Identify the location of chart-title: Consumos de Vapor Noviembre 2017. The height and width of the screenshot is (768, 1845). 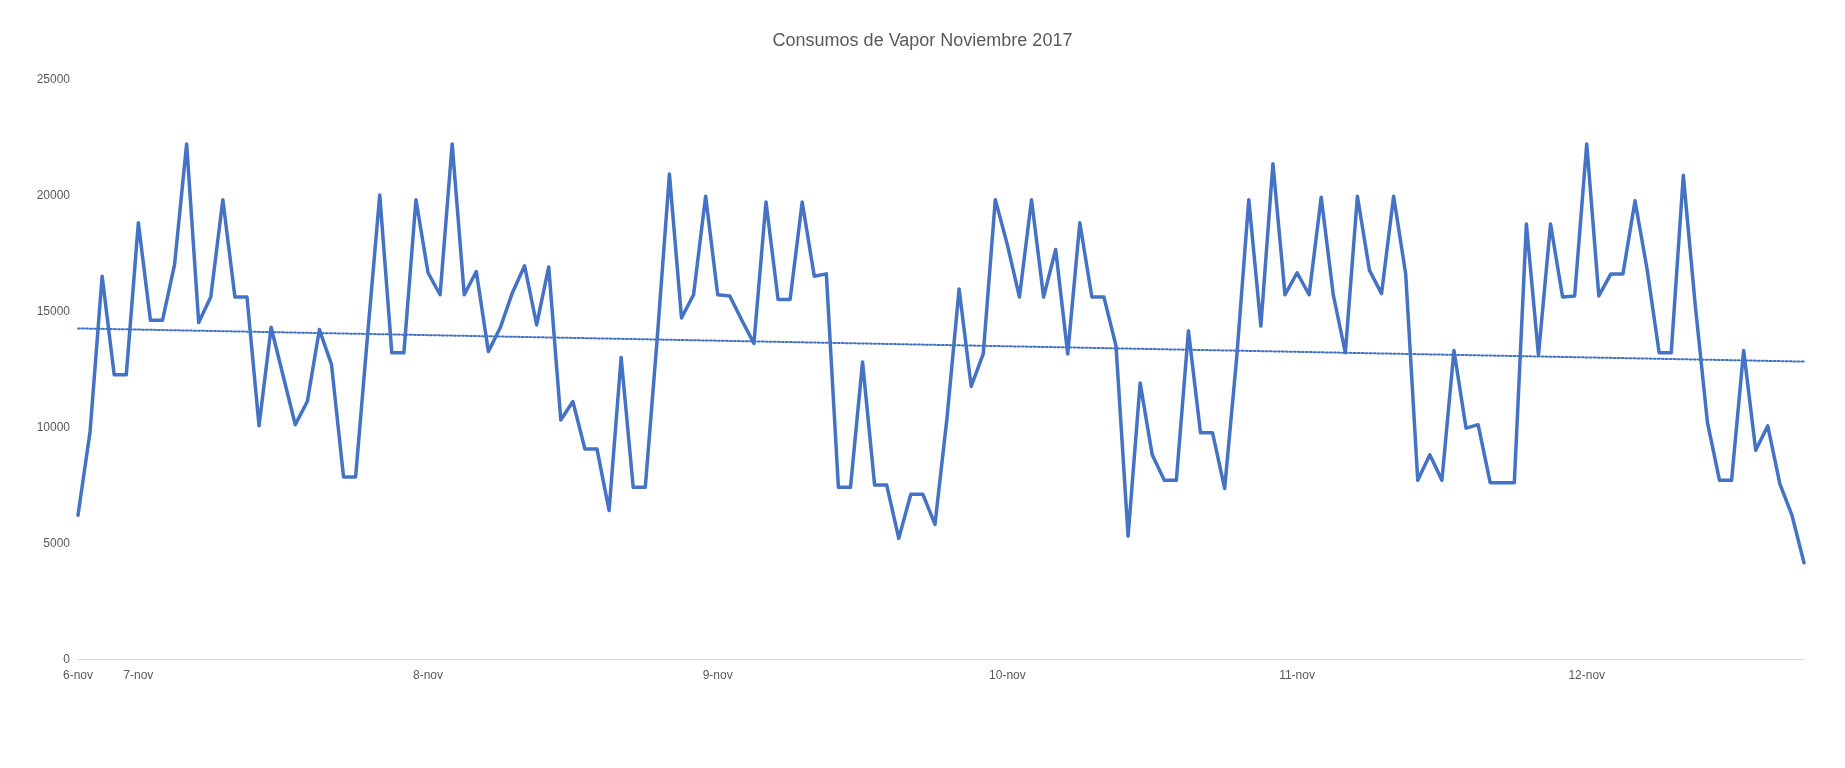
(922, 40).